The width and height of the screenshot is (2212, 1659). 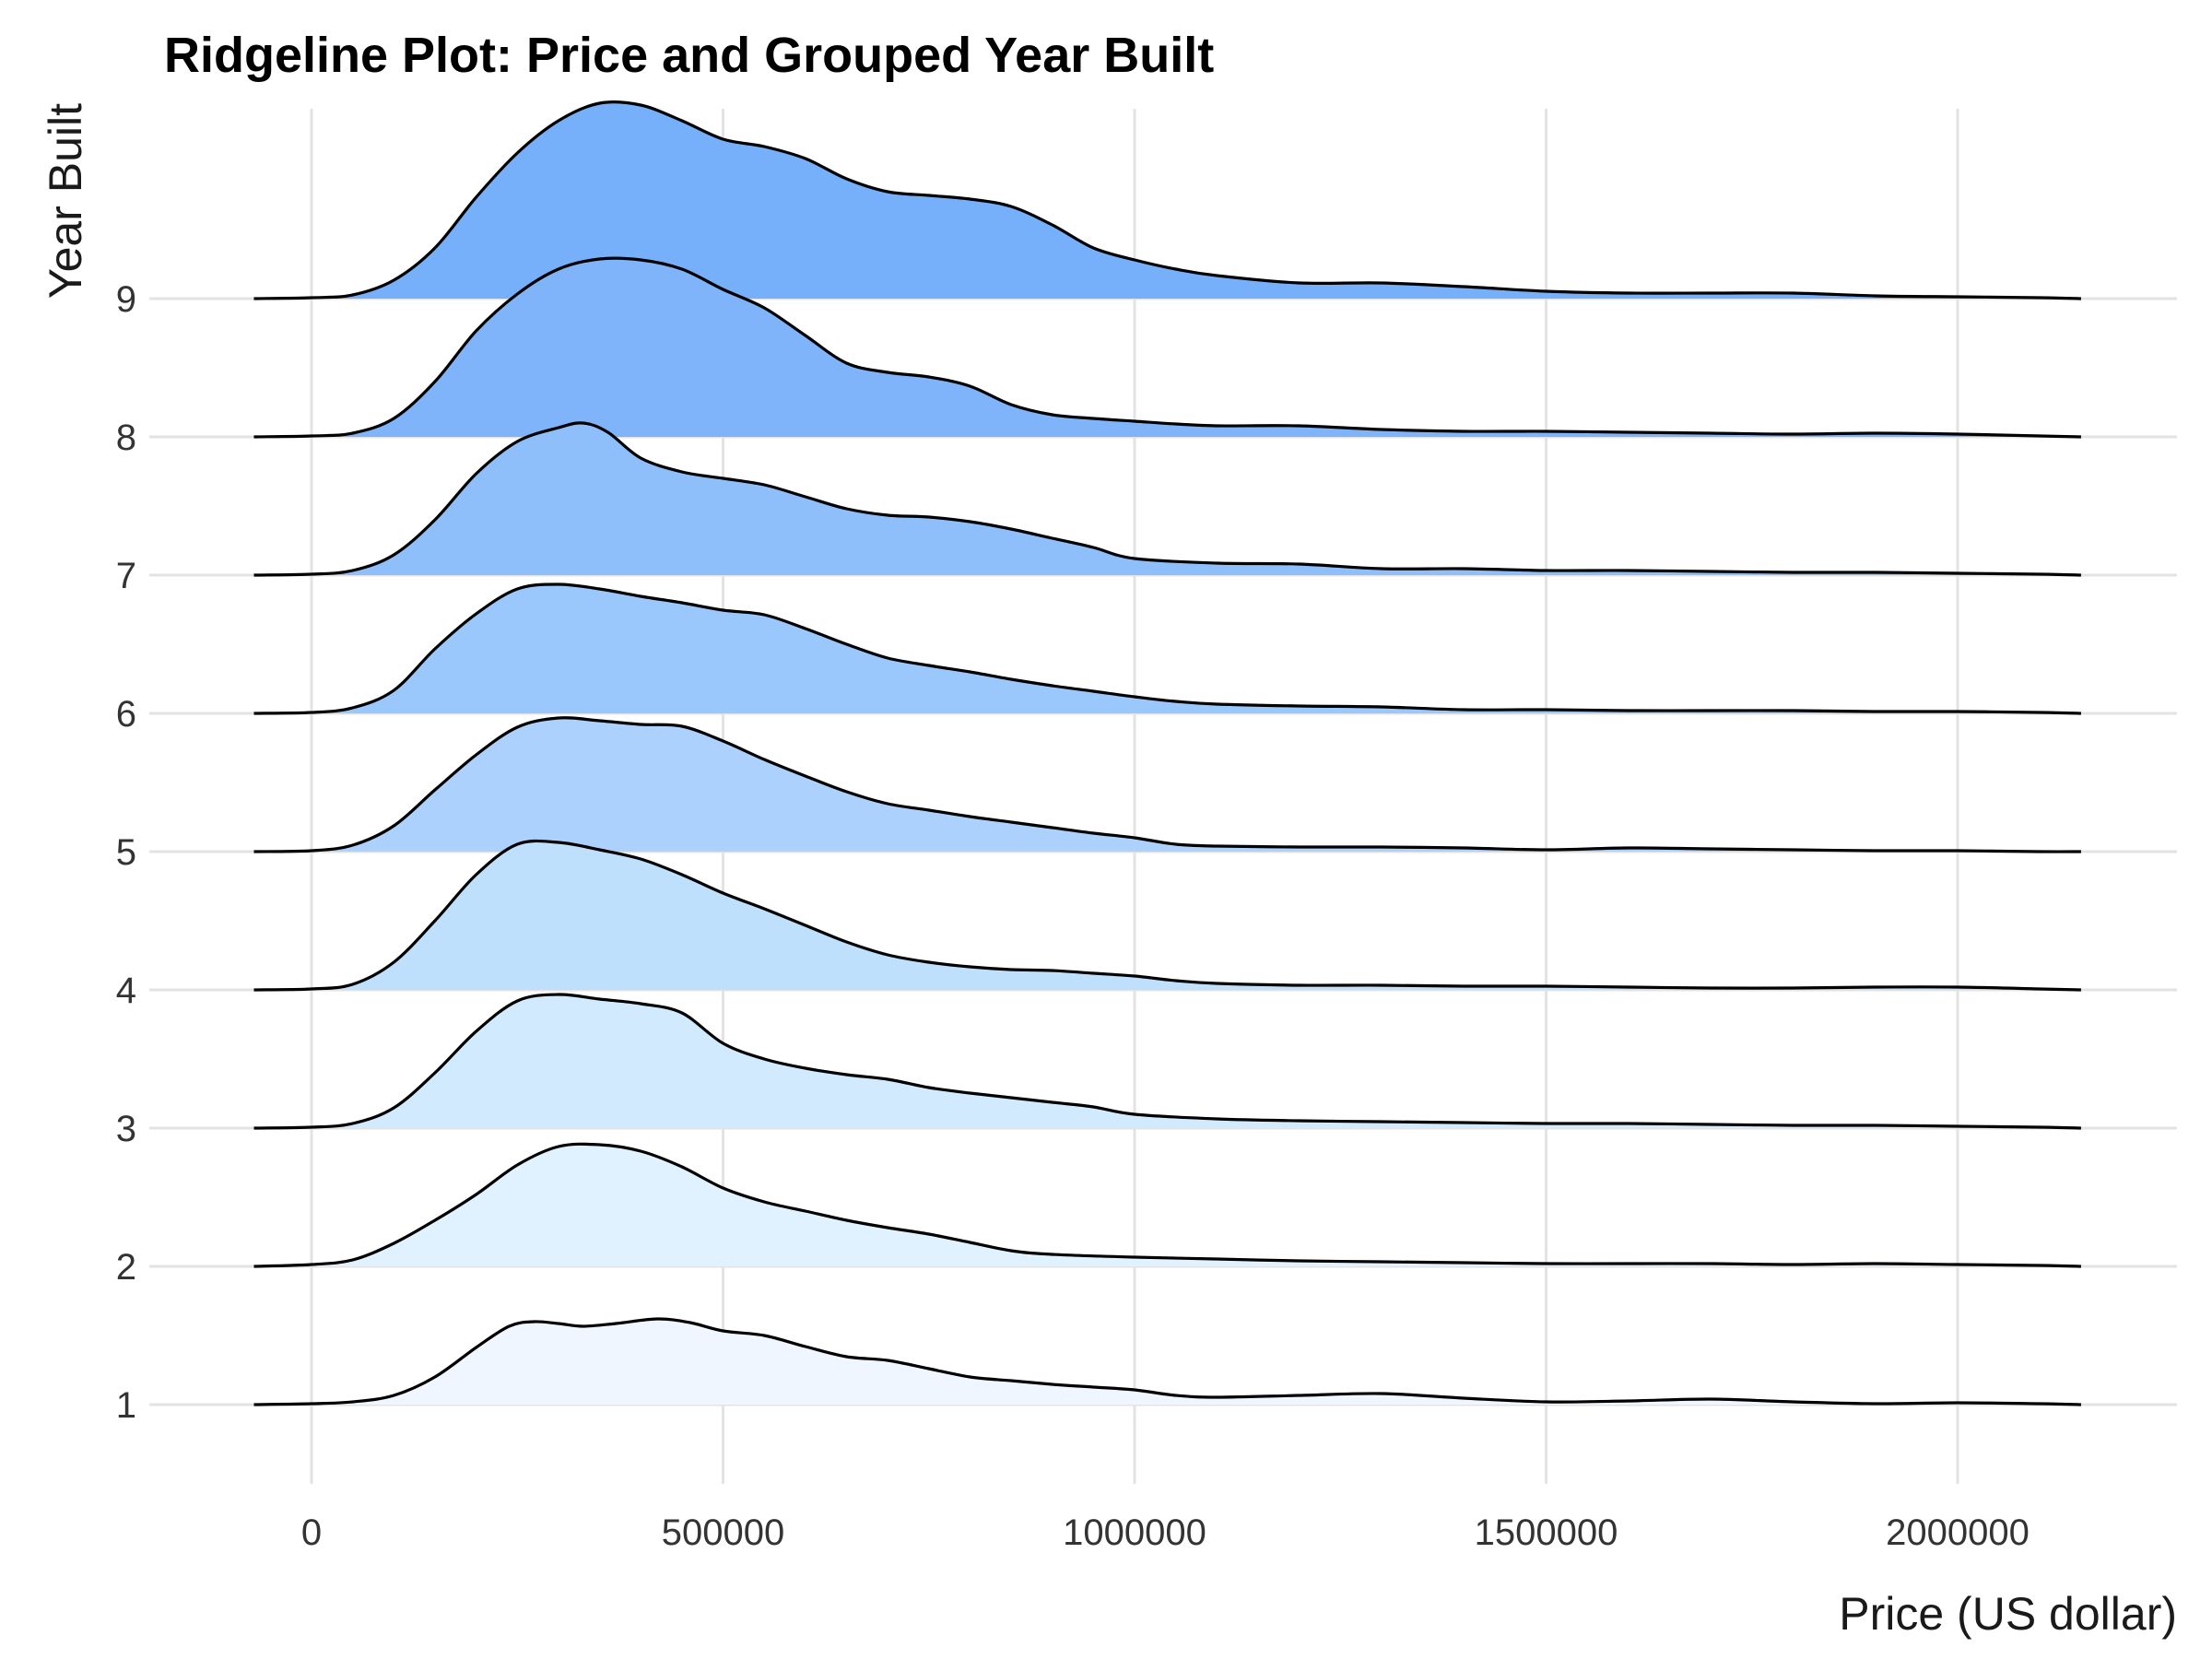 I want to click on y-axis-title: Year Built, so click(x=65, y=201).